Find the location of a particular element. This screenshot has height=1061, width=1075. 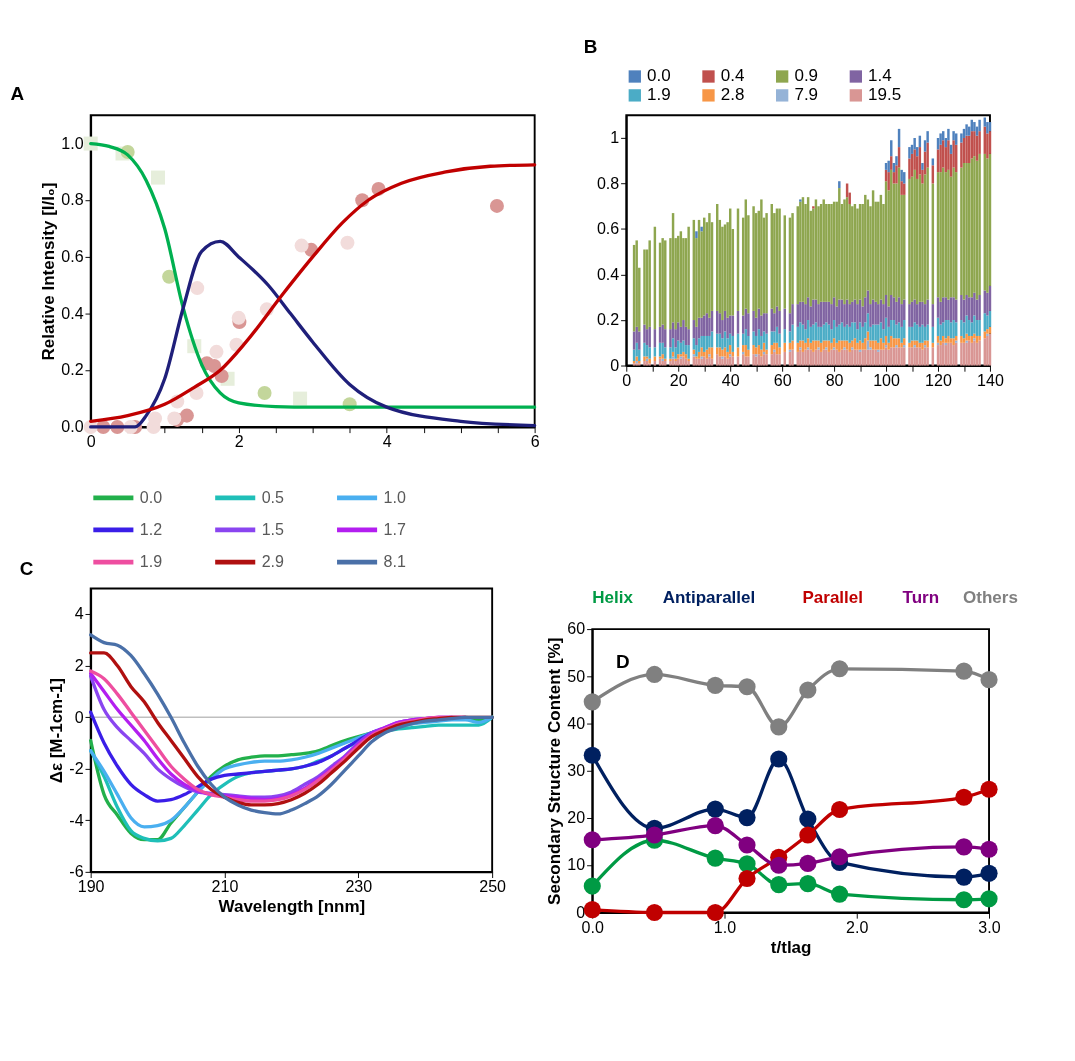

legend-label: 1.0 is located at coordinates (394, 496).